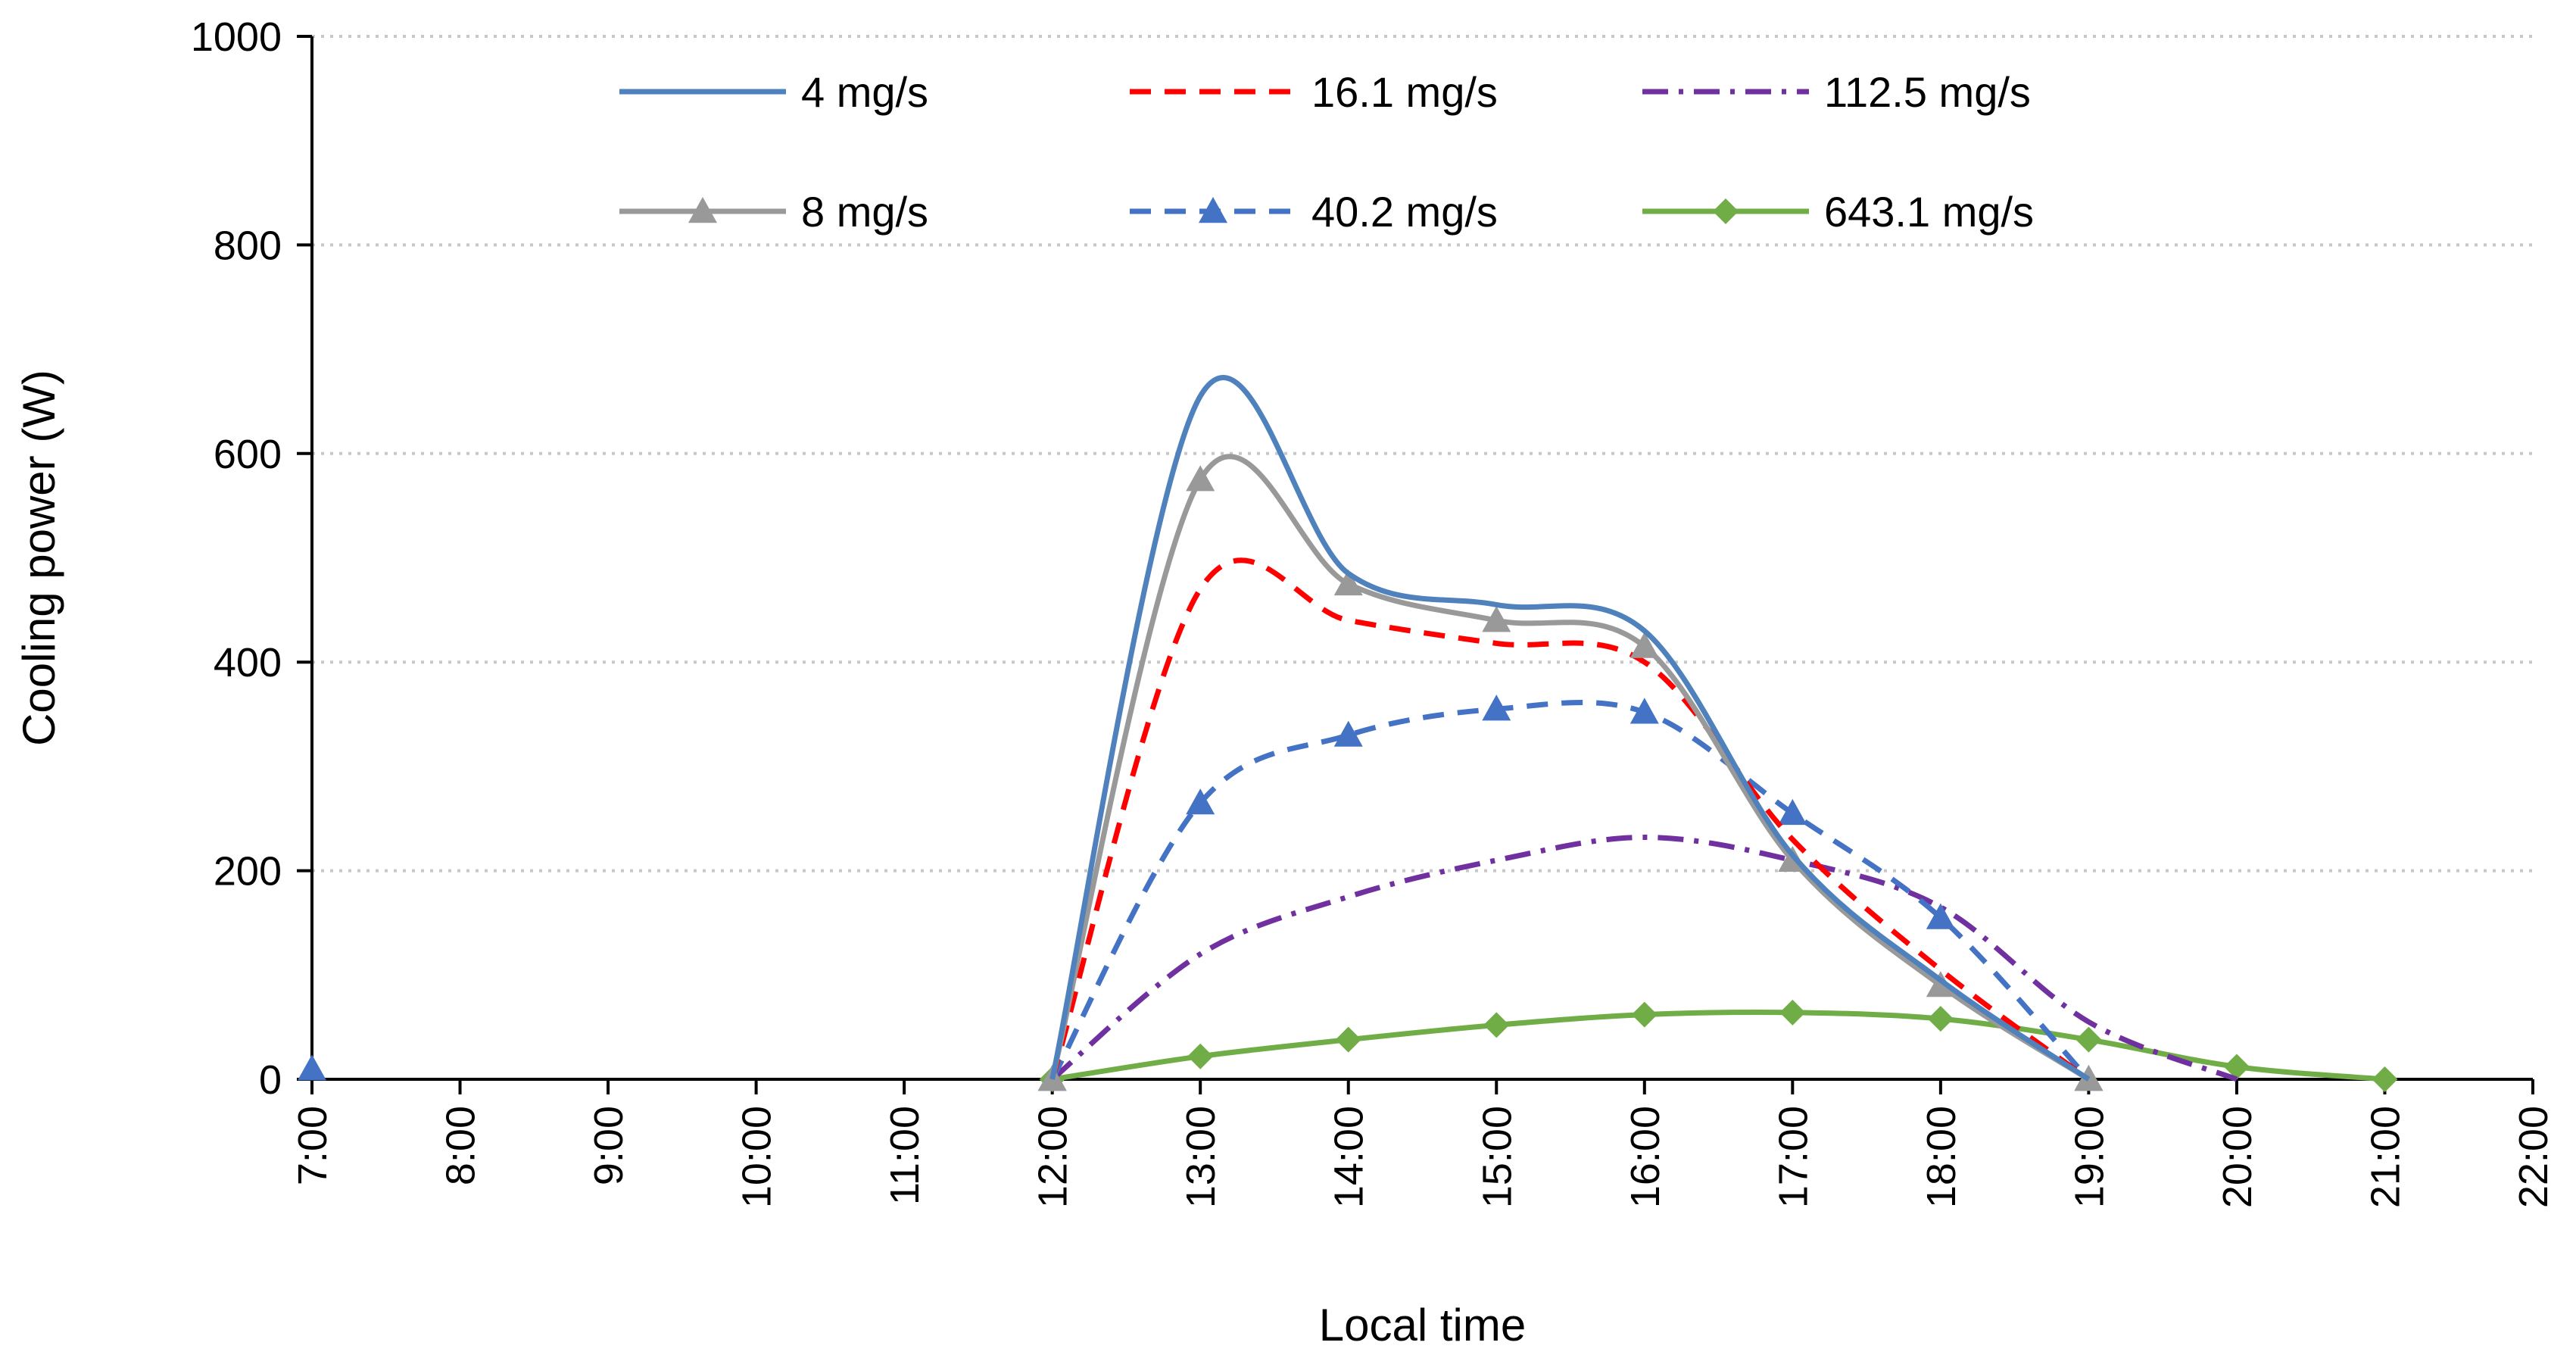  What do you see at coordinates (270, 1080) in the screenshot?
I see `y-tick-label: 0` at bounding box center [270, 1080].